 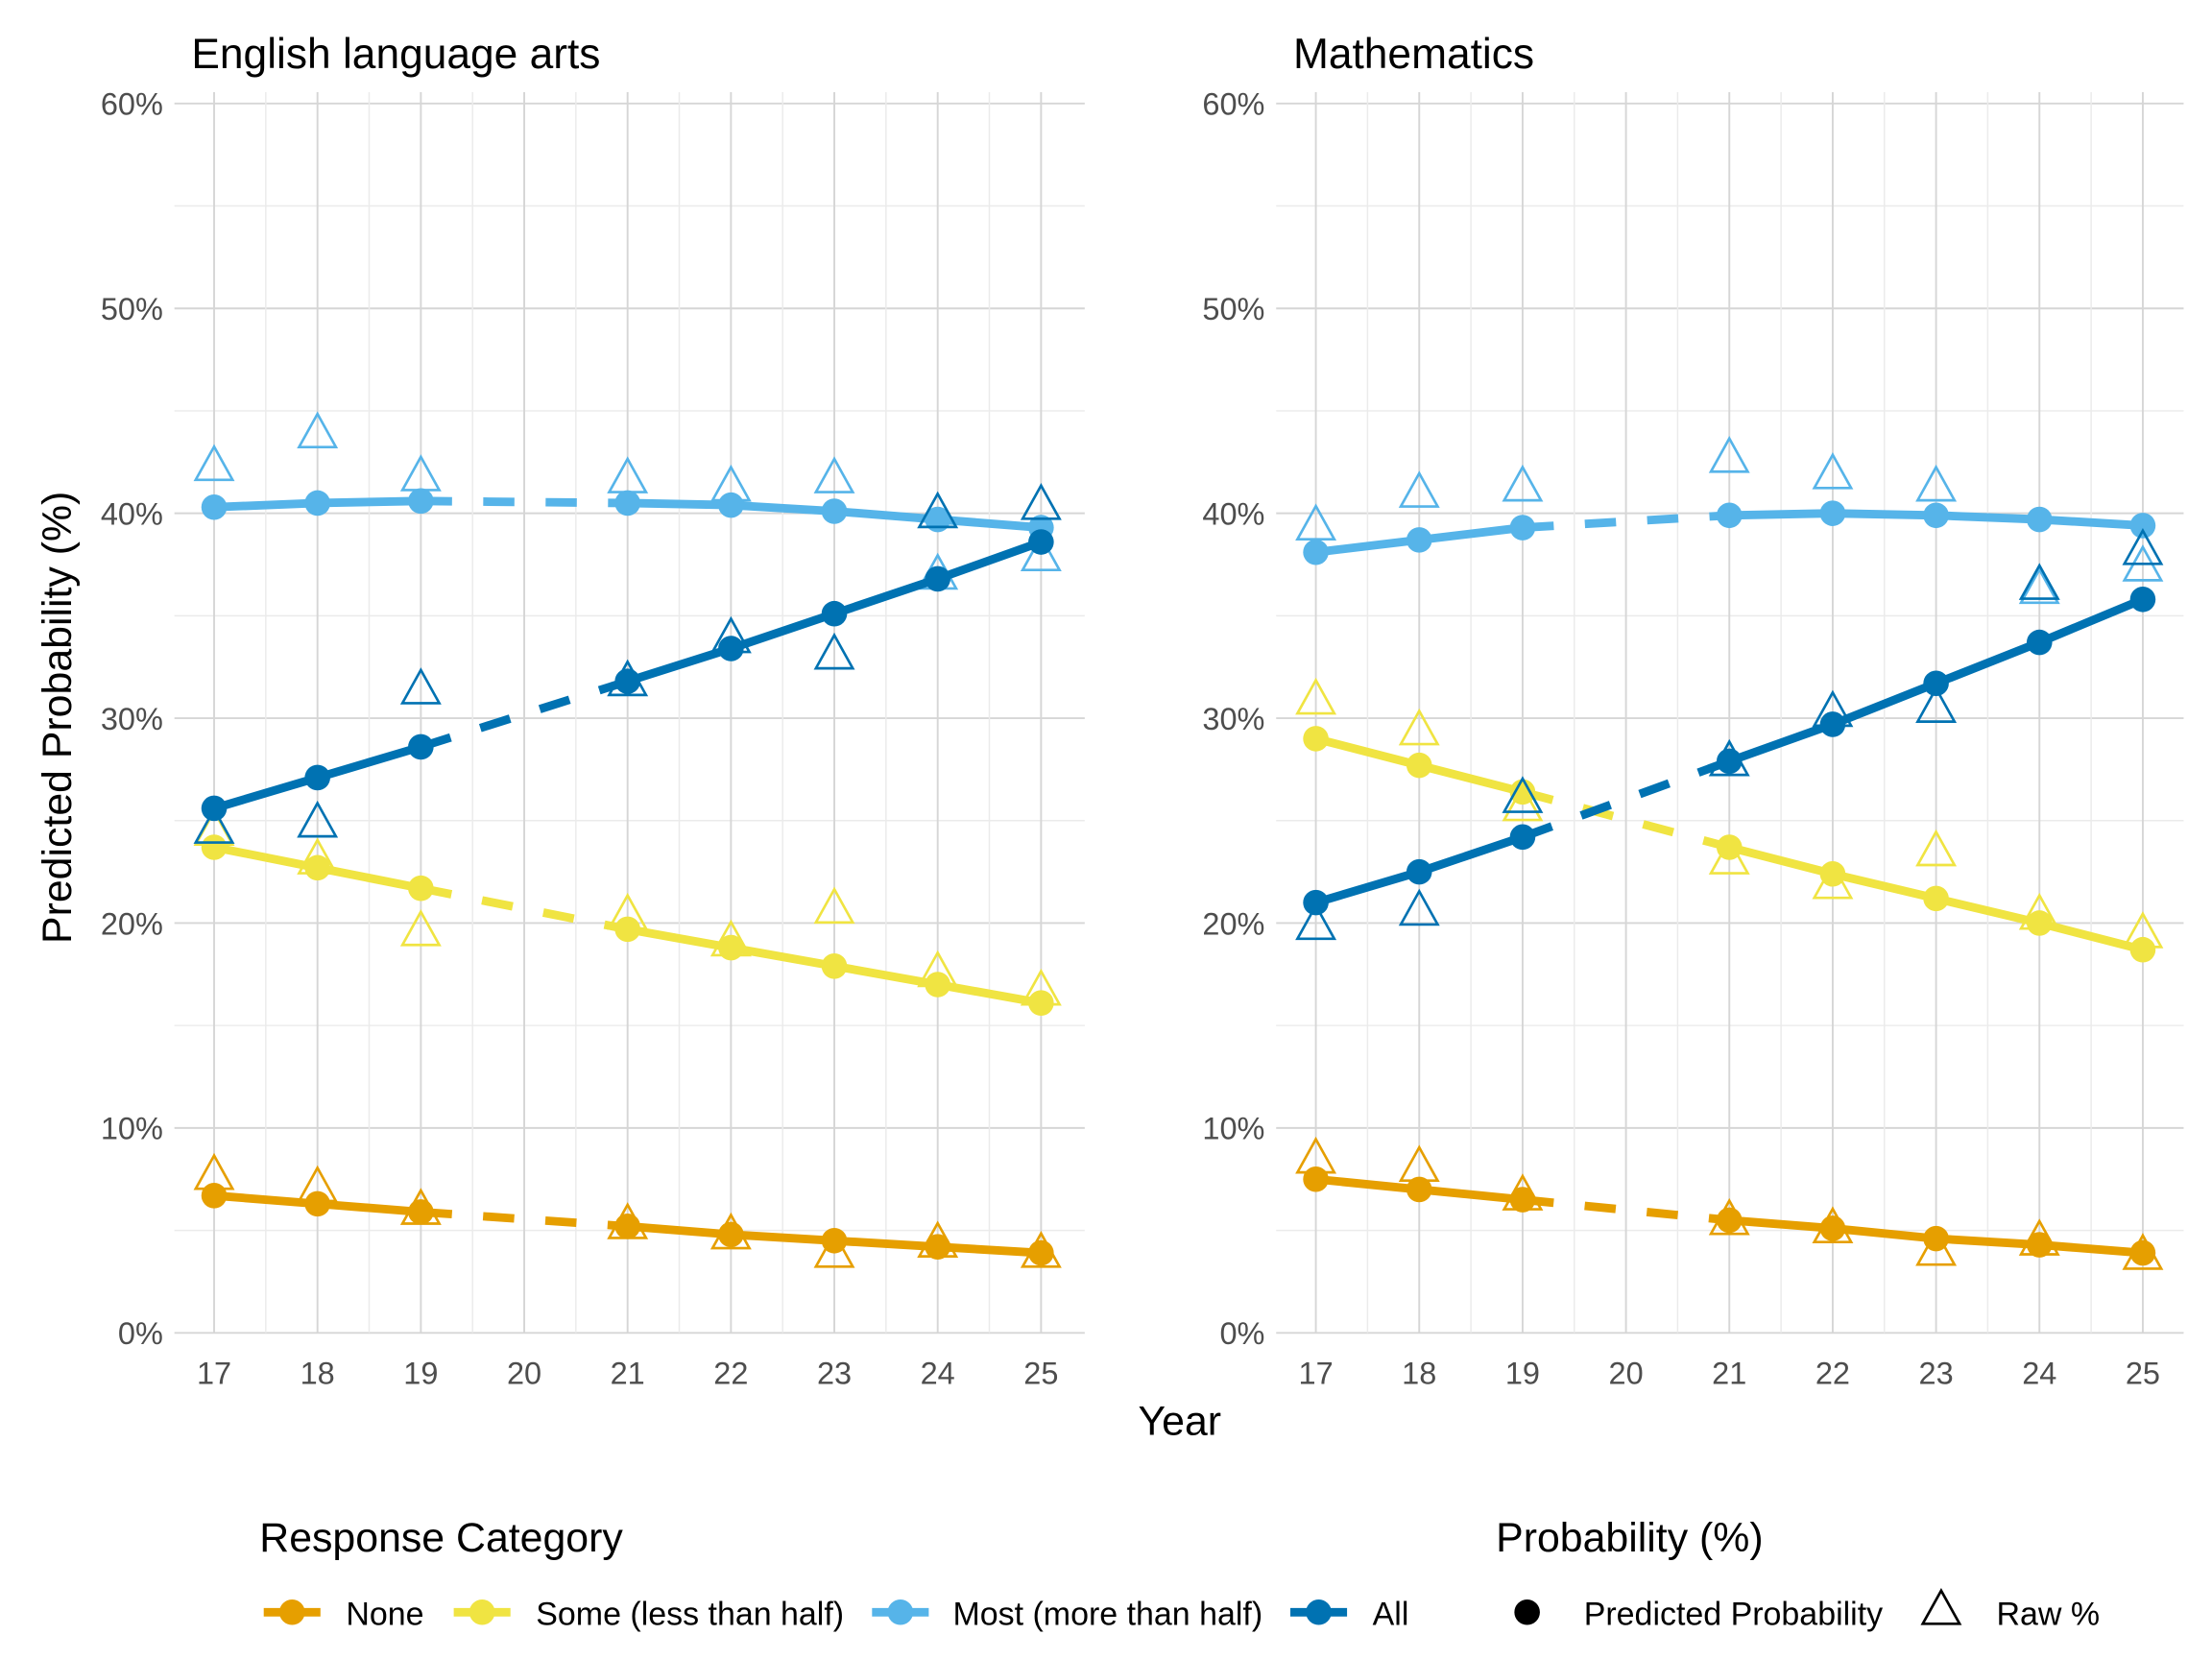 I want to click on legend-item-most: Most (more than half), so click(x=1067, y=1615).